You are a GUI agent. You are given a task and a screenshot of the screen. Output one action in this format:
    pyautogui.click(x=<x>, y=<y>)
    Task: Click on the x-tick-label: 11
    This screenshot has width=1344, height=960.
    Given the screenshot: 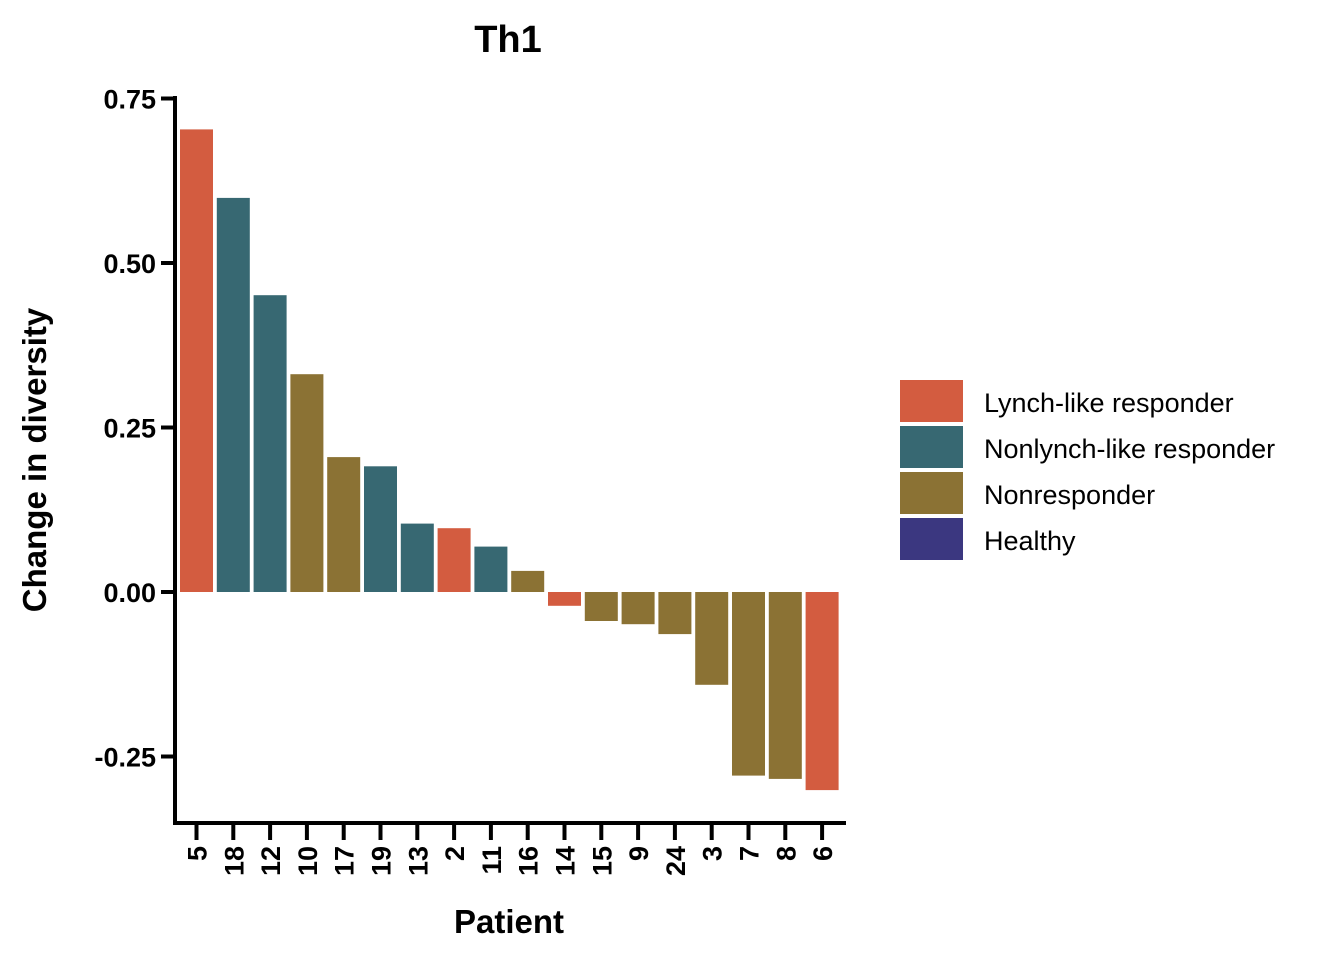 What is the action you would take?
    pyautogui.click(x=492, y=860)
    